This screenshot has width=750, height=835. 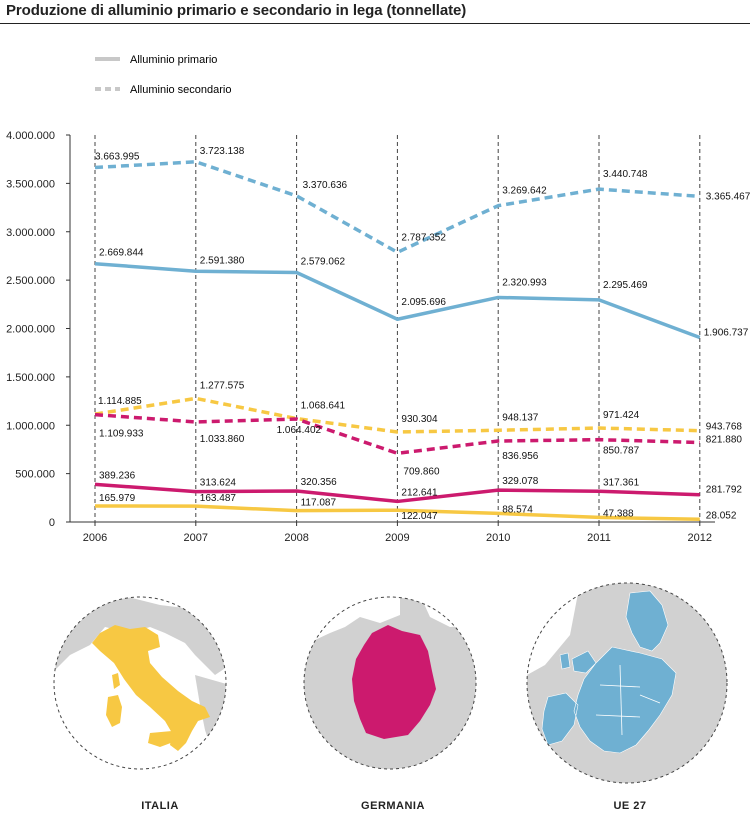 I want to click on series-line-italia-secondario, so click(x=397, y=415).